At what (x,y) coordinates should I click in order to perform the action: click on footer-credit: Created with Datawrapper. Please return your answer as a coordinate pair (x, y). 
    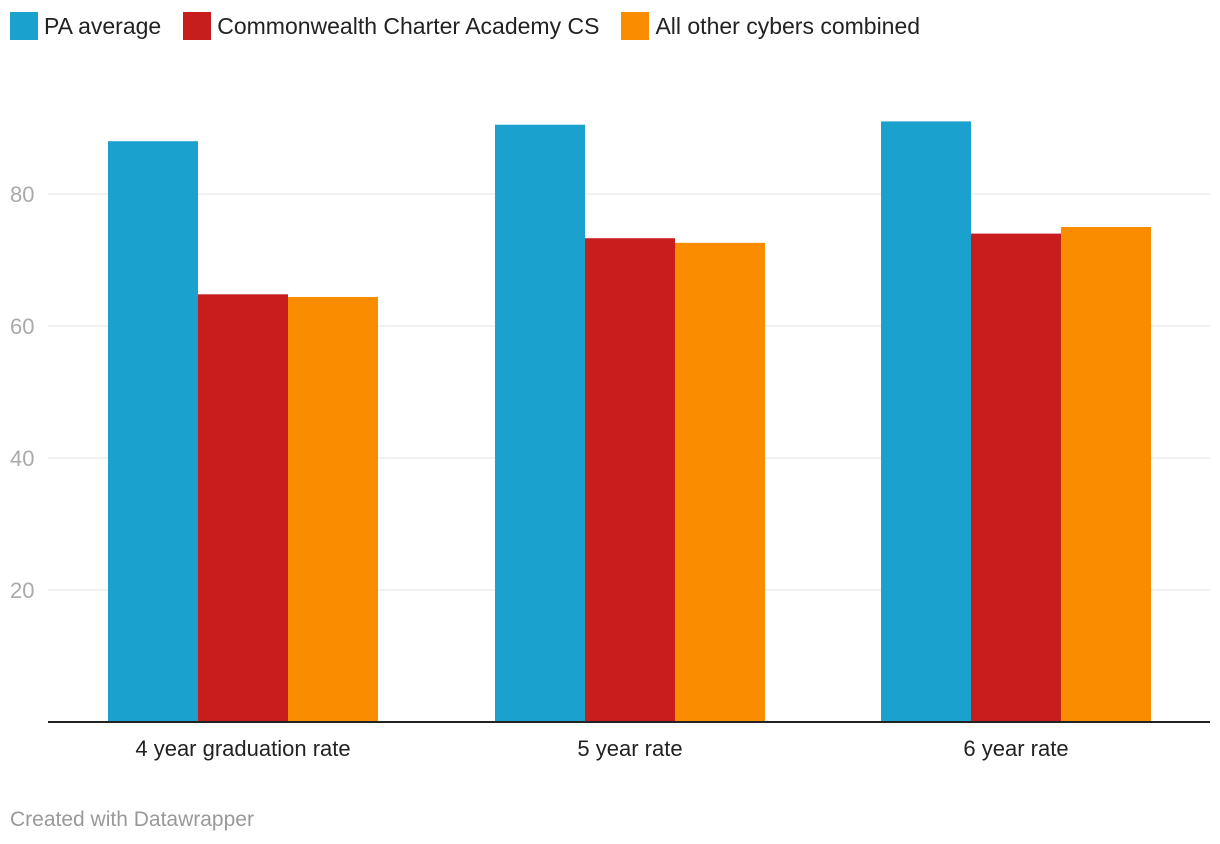
    Looking at the image, I should click on (132, 819).